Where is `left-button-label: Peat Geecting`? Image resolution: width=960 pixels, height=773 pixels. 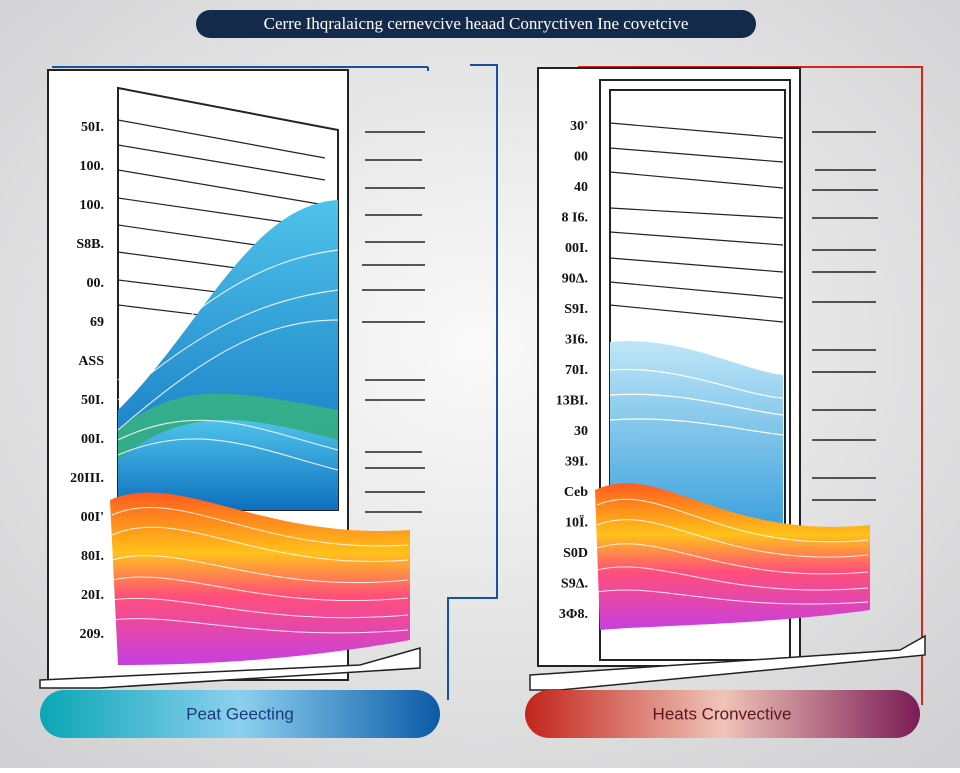
left-button-label: Peat Geecting is located at coordinates (240, 713).